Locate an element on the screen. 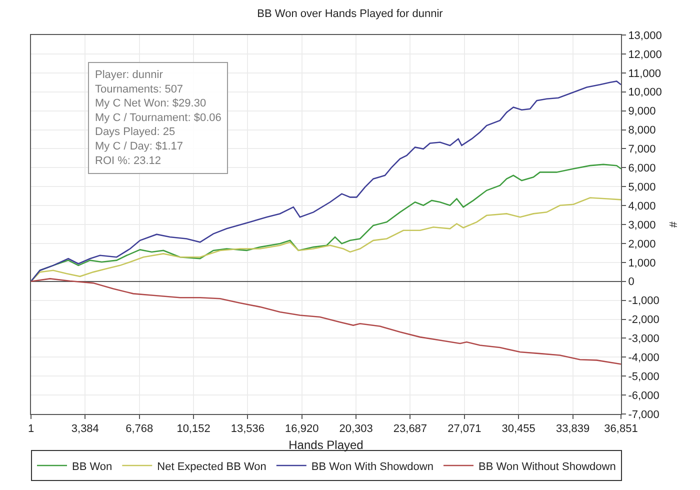 The height and width of the screenshot is (490, 700). legend-label: BB Won Without Showdown is located at coordinates (547, 466).